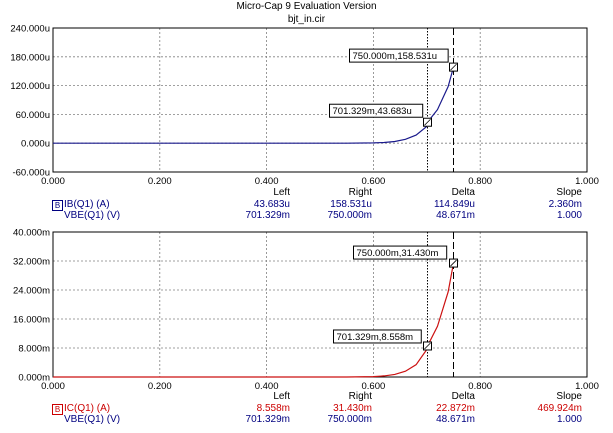 This screenshot has width=613, height=433. Describe the element at coordinates (273, 408) in the screenshot. I see `readout-value: 8.558m` at that location.